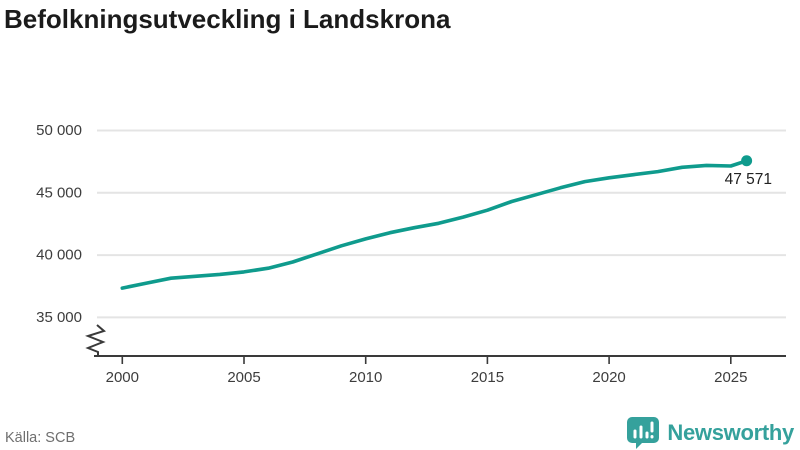 The width and height of the screenshot is (800, 450). What do you see at coordinates (365, 377) in the screenshot?
I see `x-tick-label: 2010` at bounding box center [365, 377].